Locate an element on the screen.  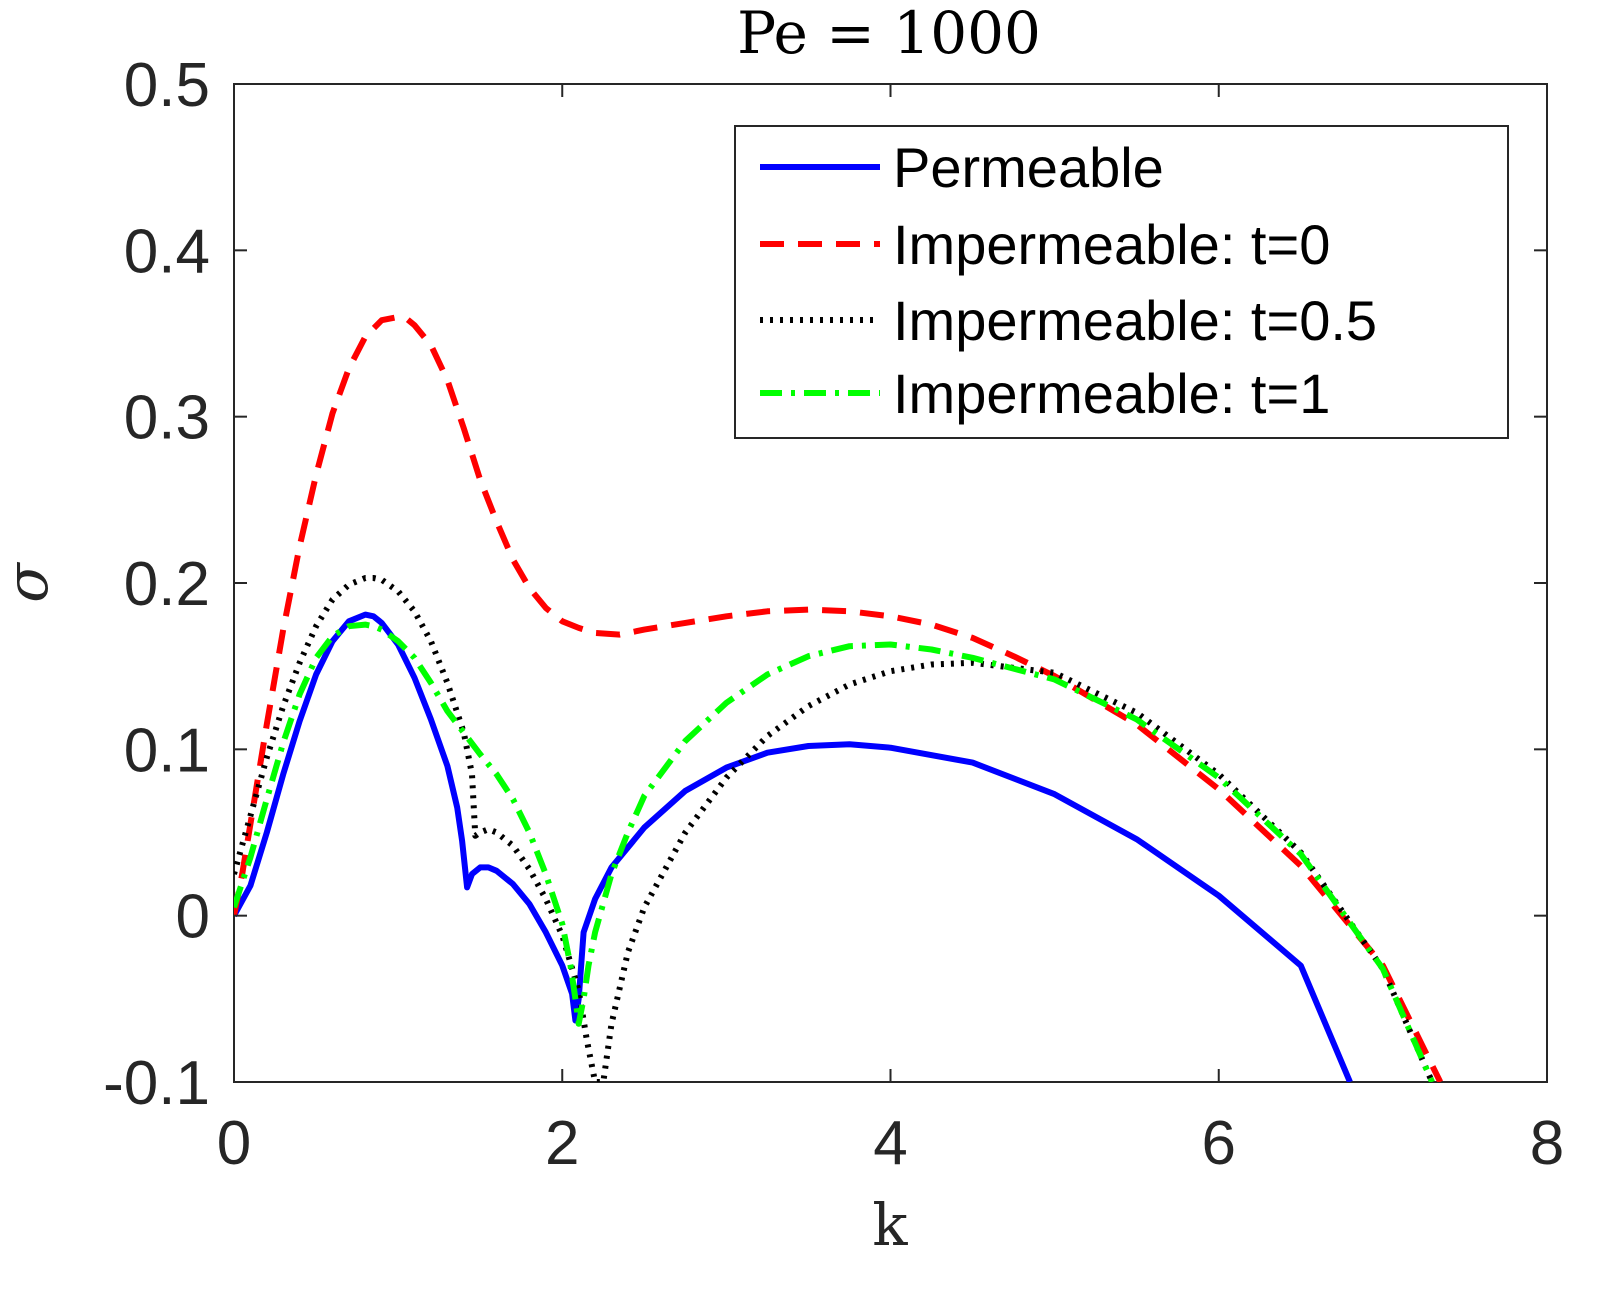
x-tick-label: 6 is located at coordinates (1219, 1143).